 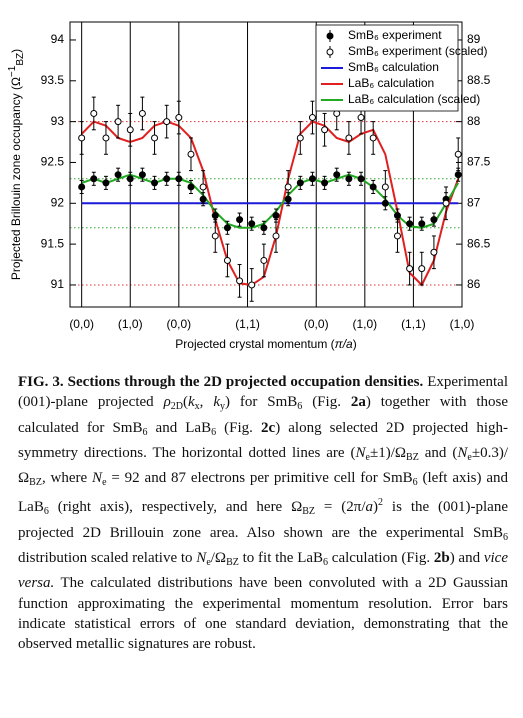 I want to click on caption-text: , where, so click(x=67, y=478).